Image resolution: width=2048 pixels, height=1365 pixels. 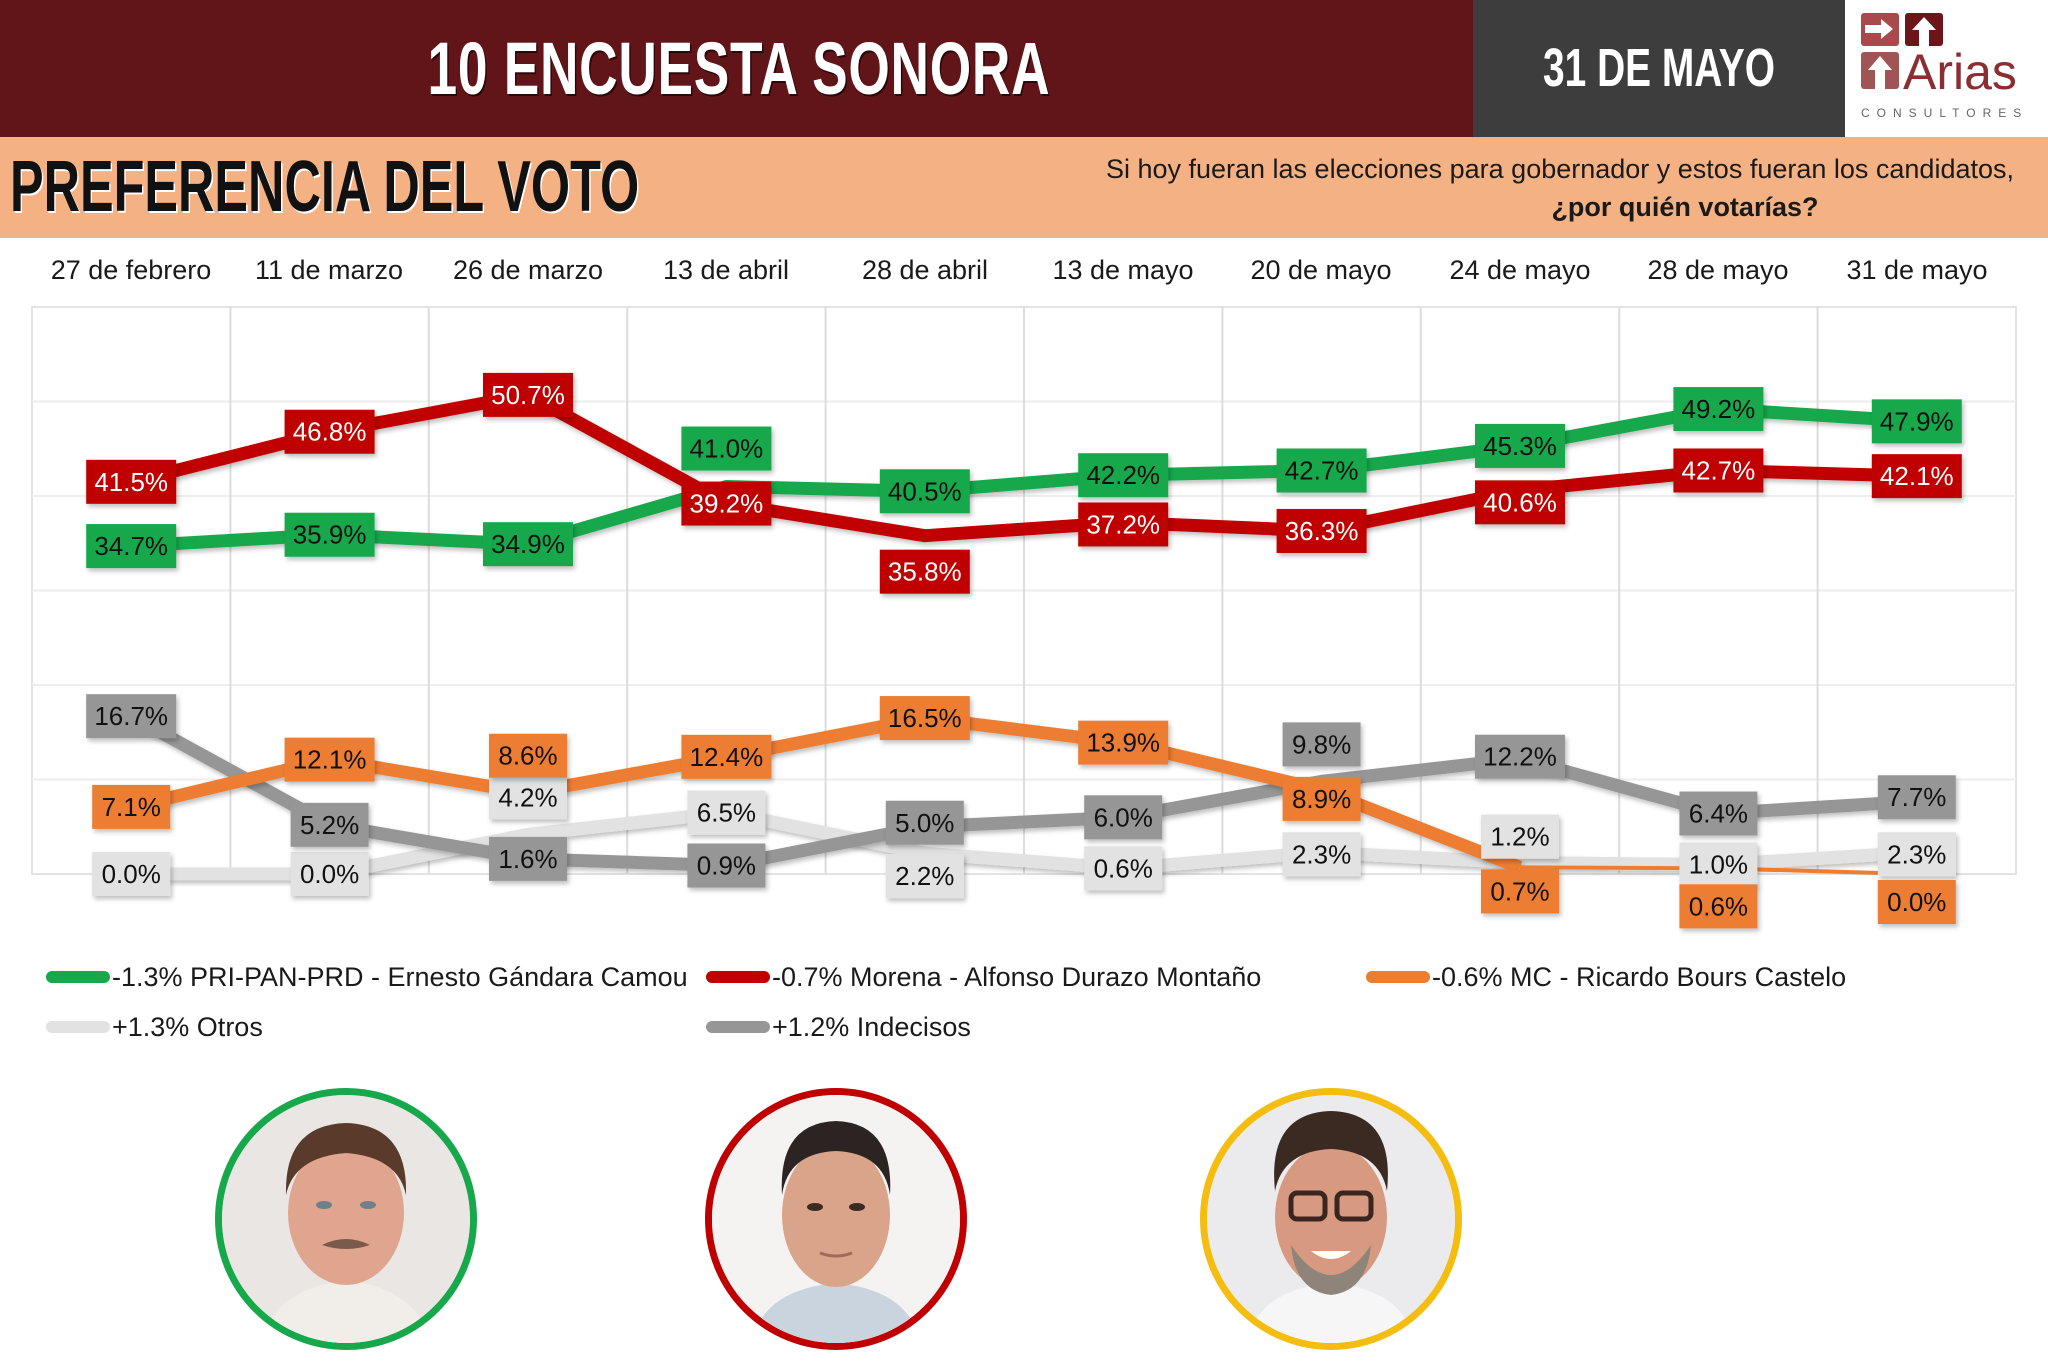 What do you see at coordinates (1321, 530) in the screenshot?
I see `data-label-morena: 36.3%` at bounding box center [1321, 530].